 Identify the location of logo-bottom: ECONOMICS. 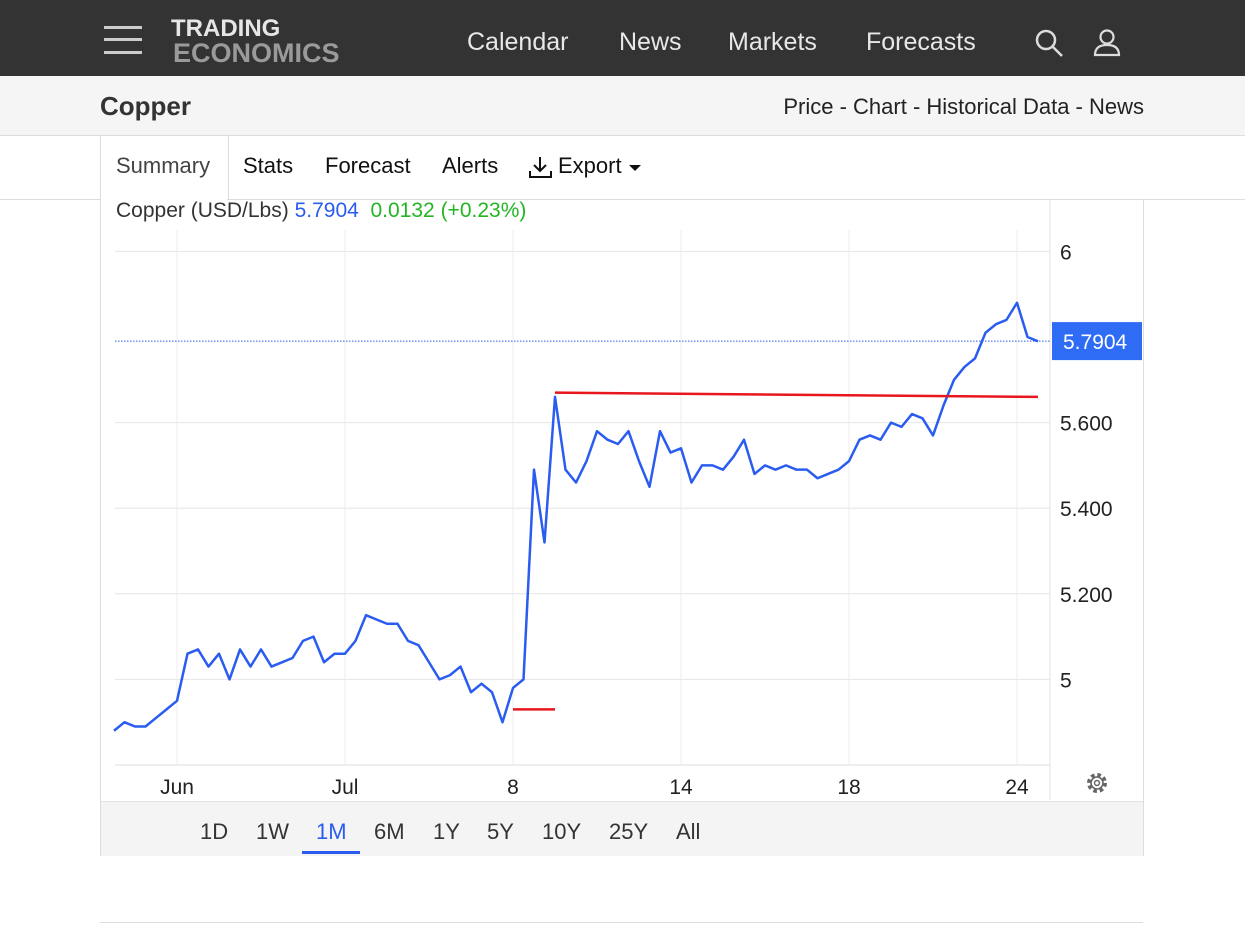
(256, 53).